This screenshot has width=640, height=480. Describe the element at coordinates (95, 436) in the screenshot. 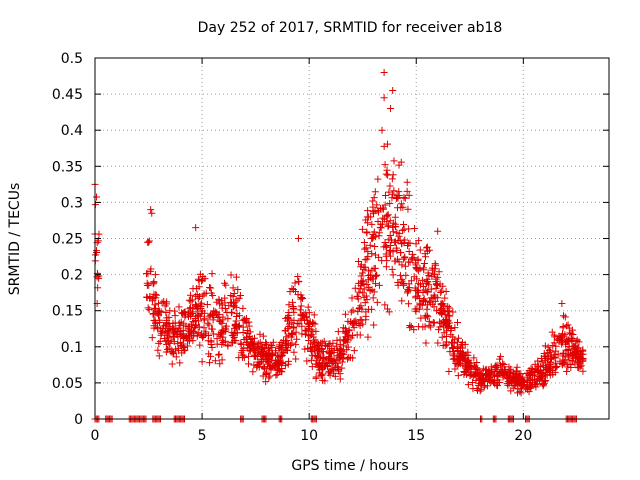

I see `x-tick-label: 0` at that location.